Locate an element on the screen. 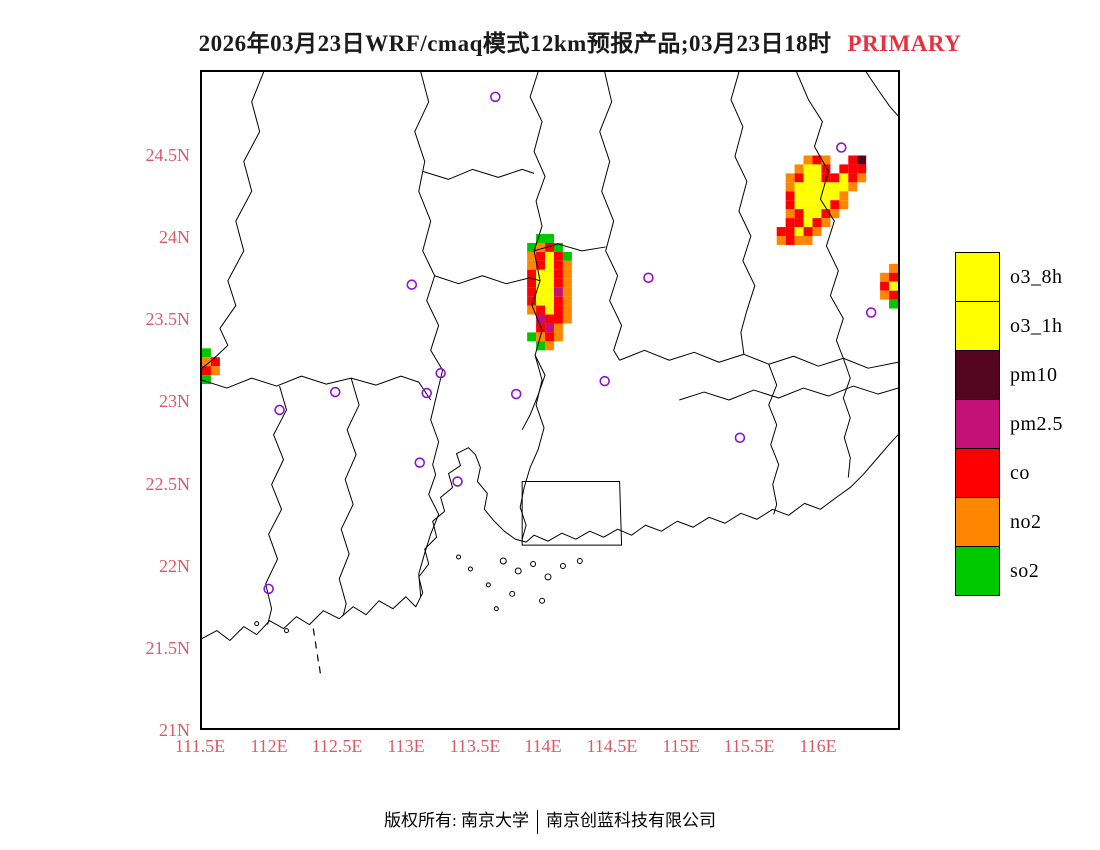 The height and width of the screenshot is (850, 1100). x-axis-tick-label: 115.5E is located at coordinates (749, 746).